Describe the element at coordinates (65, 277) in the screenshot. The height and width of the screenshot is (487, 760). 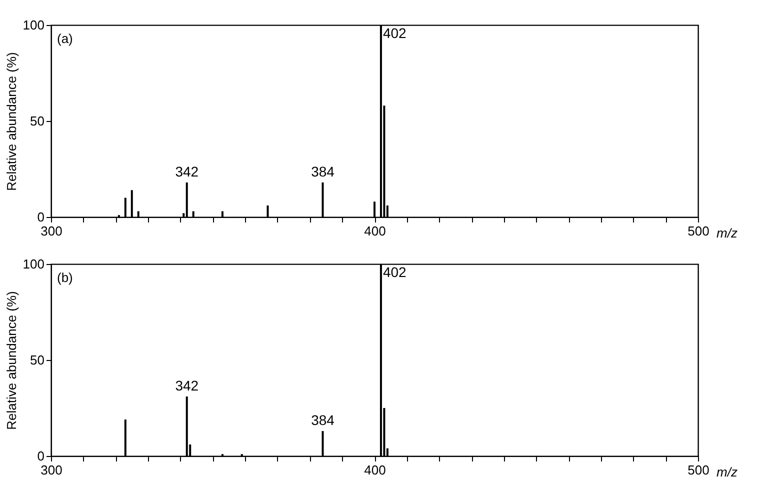
I see `annotation: (b)` at that location.